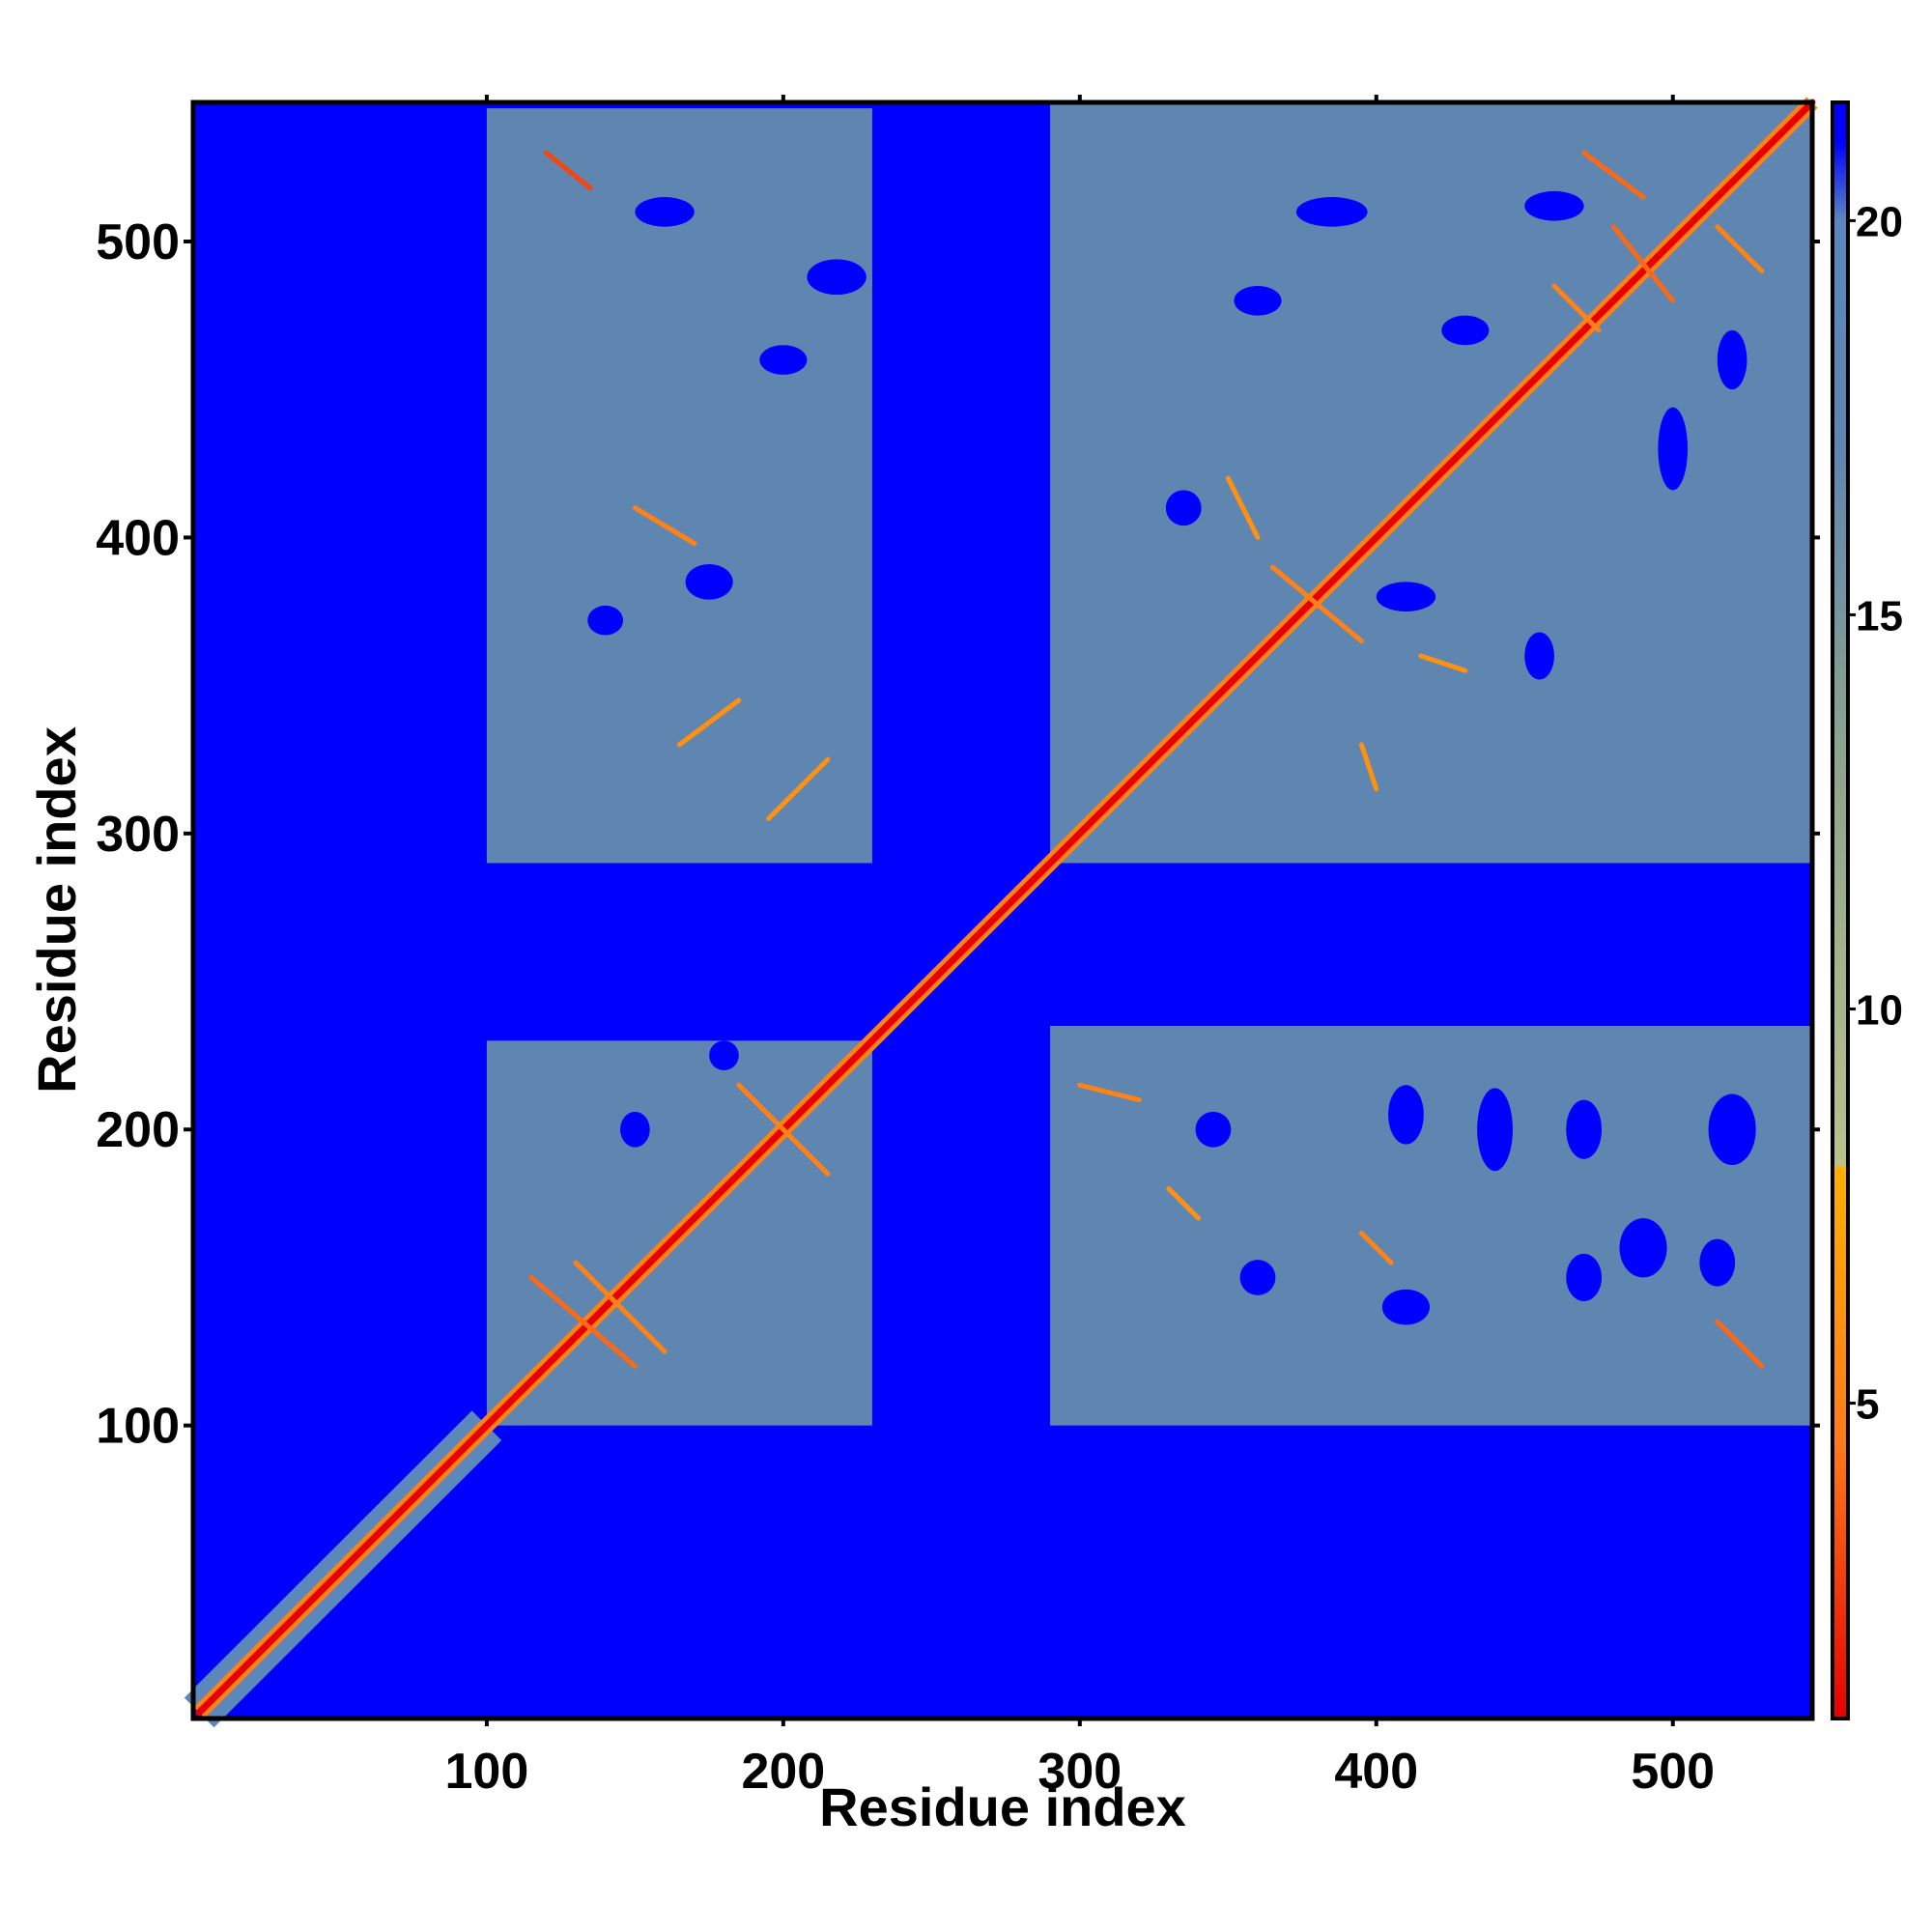 The width and height of the screenshot is (1932, 1932). Describe the element at coordinates (1840, 910) in the screenshot. I see `colorbar-bar` at that location.